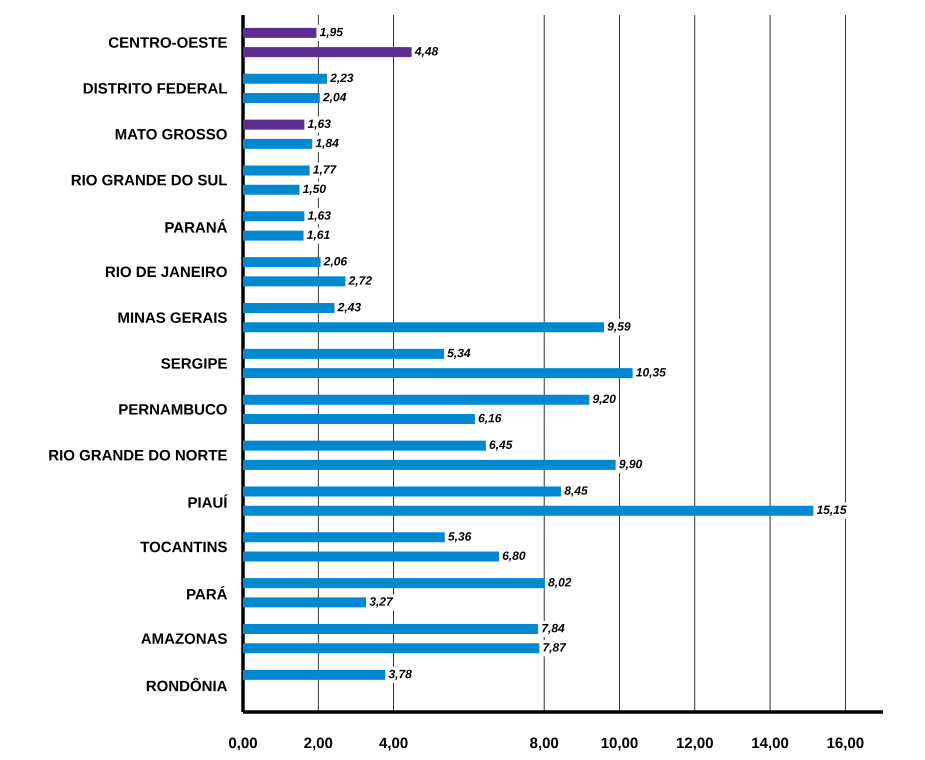 The image size is (925, 760). What do you see at coordinates (155, 88) in the screenshot?
I see `y-tick-label: DISTRITO FEDERAL` at bounding box center [155, 88].